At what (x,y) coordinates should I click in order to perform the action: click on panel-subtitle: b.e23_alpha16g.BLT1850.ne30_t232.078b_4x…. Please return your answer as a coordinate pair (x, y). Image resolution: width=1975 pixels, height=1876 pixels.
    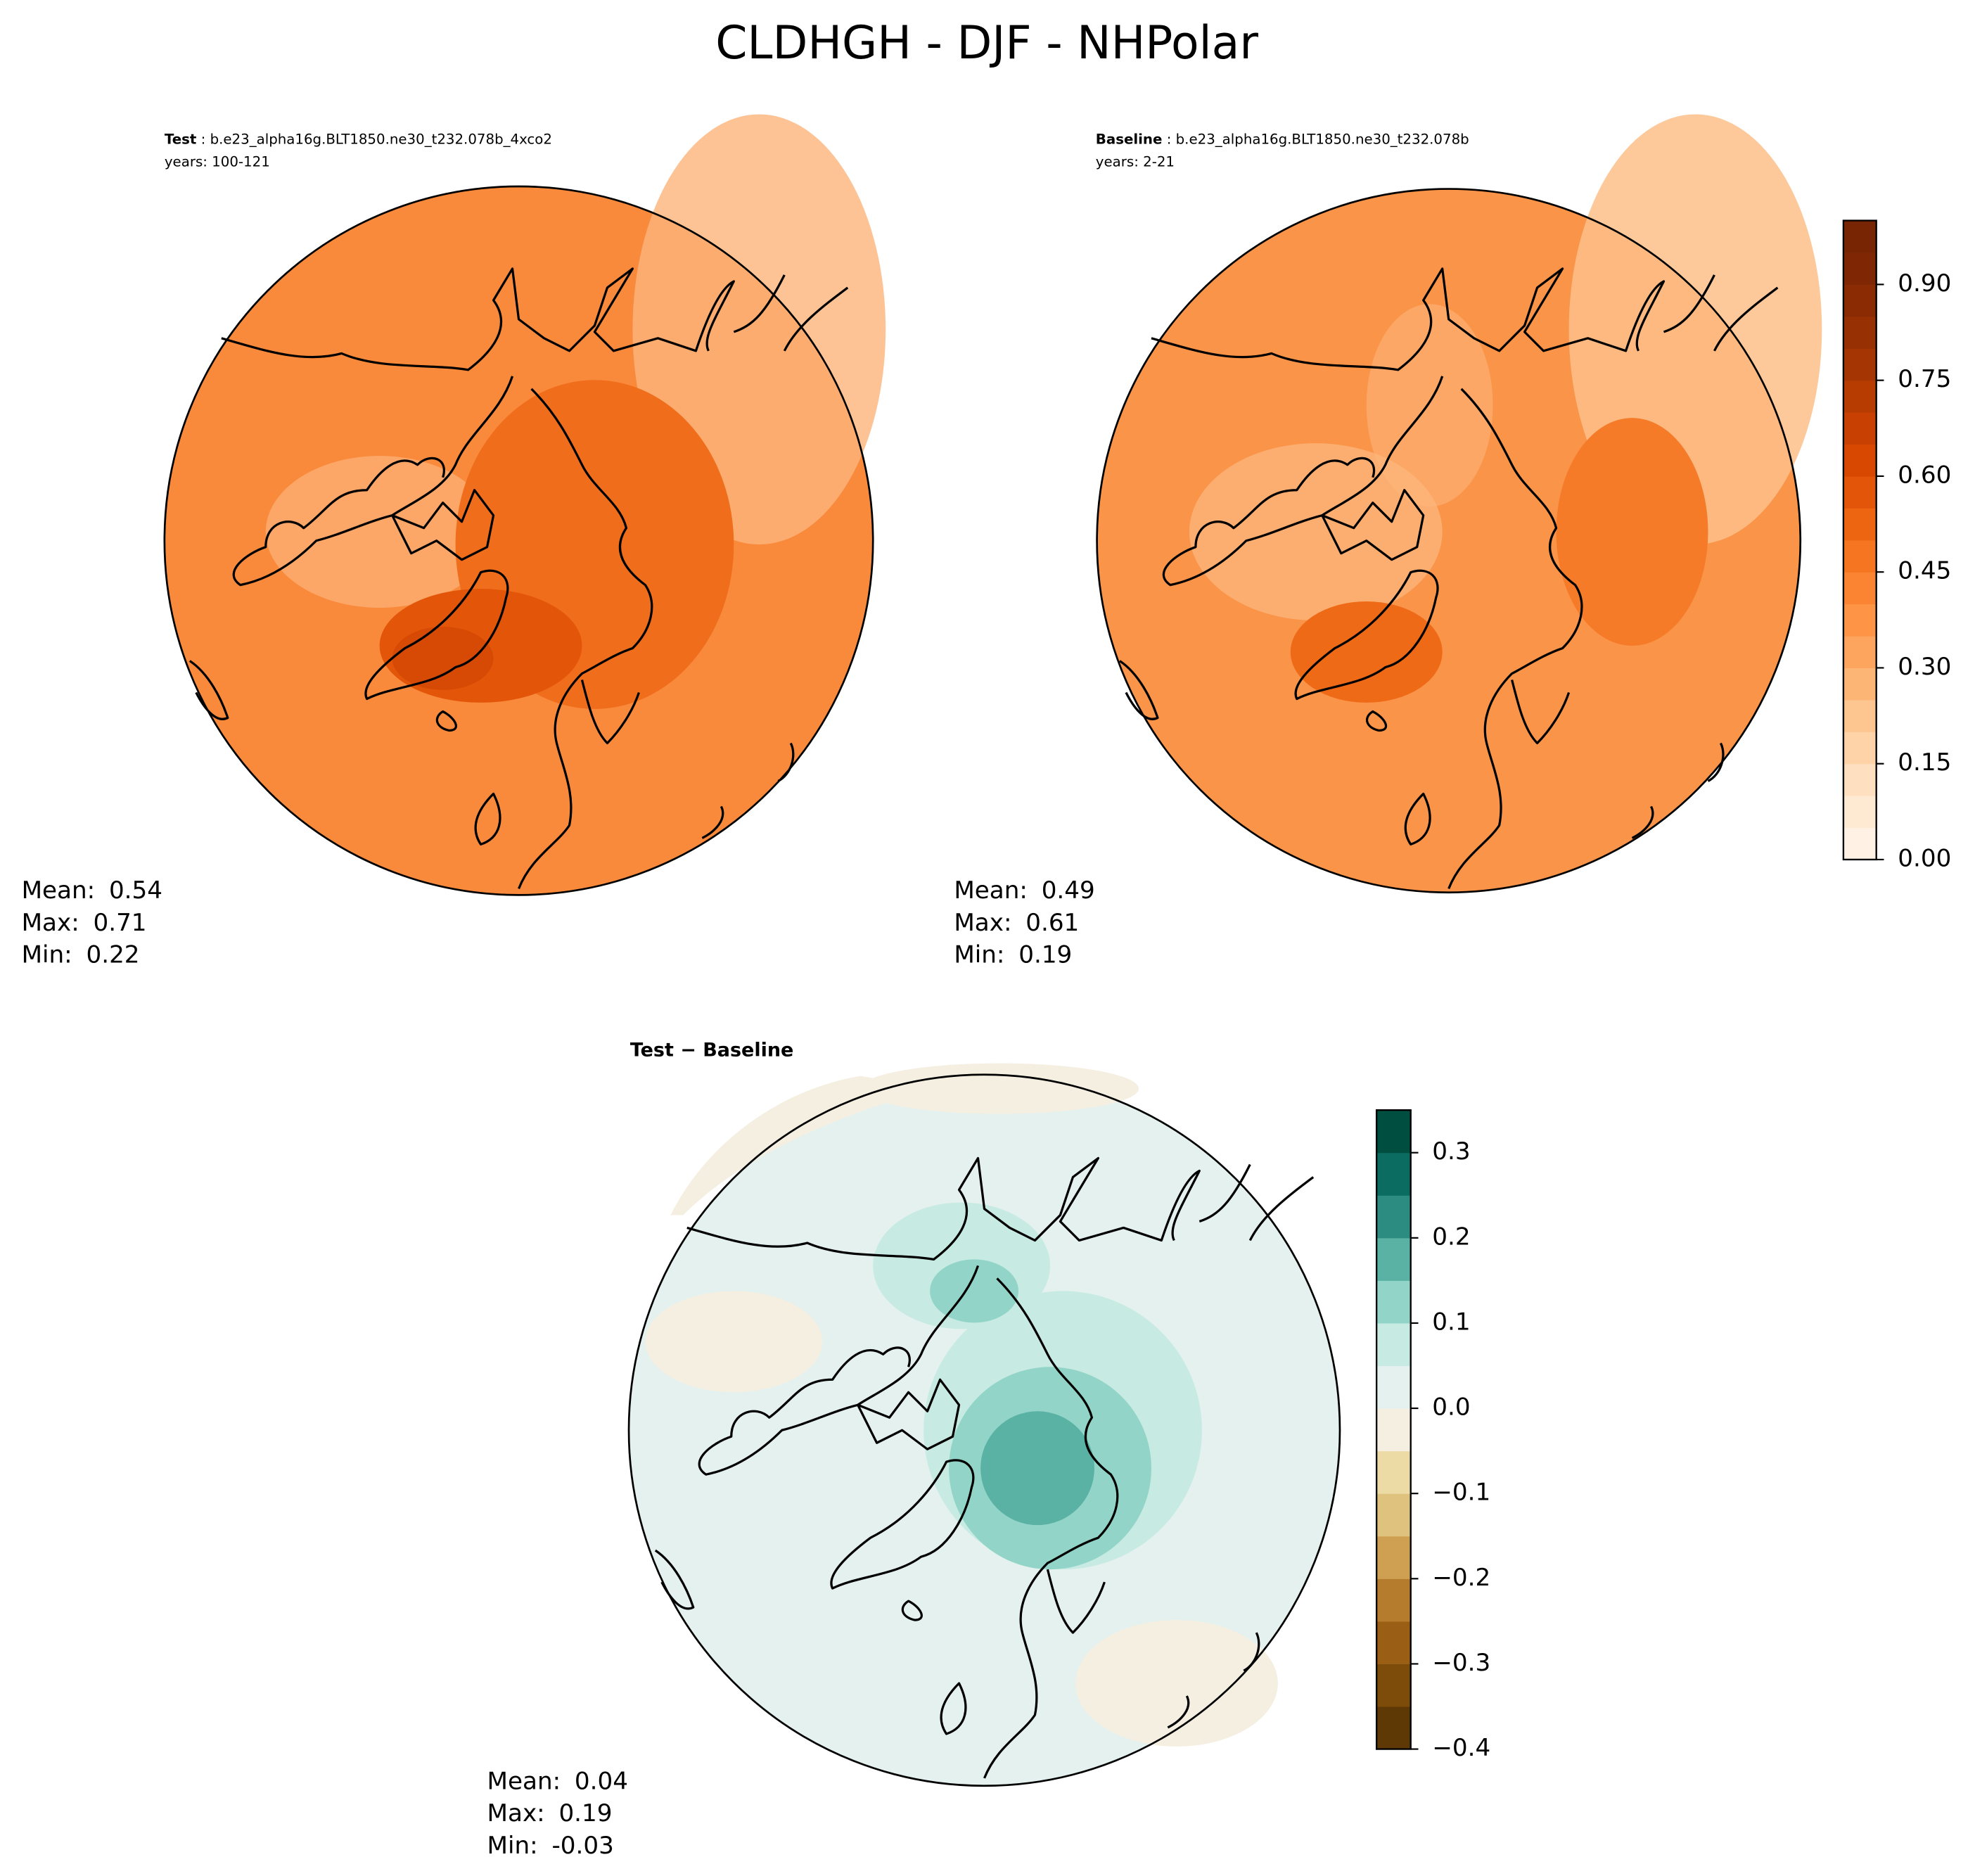
    Looking at the image, I should click on (381, 139).